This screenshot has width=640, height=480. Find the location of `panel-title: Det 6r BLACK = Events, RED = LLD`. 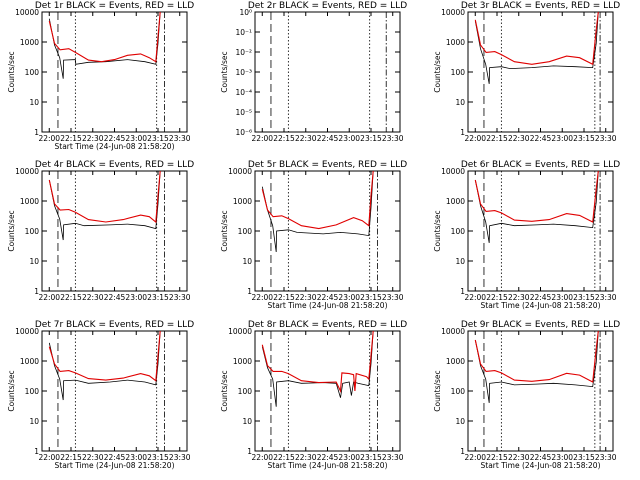

panel-title: Det 6r BLACK = Events, RED = LLD is located at coordinates (540, 165).